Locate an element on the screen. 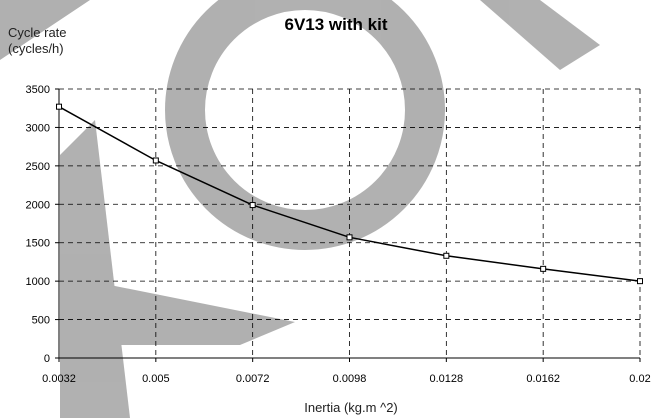 This screenshot has width=655, height=418. y-axis-label-line1: Cycle rate is located at coordinates (37, 32).